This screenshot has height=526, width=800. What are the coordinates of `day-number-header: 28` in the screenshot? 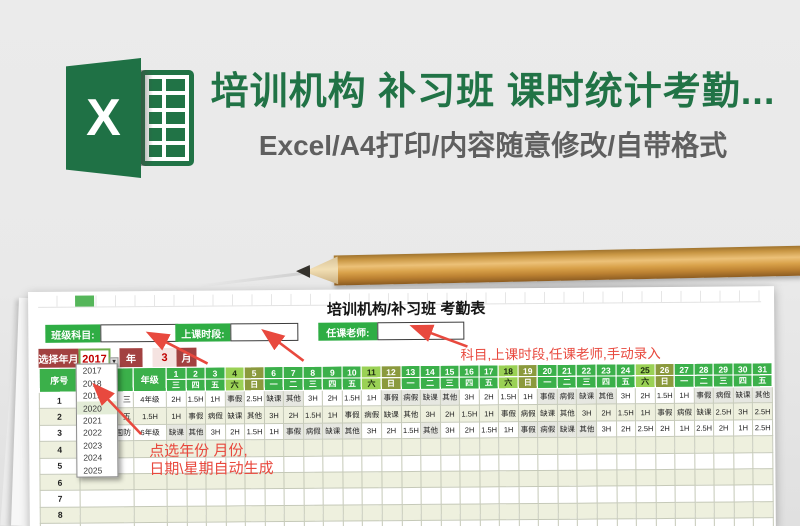 It's located at (703, 369).